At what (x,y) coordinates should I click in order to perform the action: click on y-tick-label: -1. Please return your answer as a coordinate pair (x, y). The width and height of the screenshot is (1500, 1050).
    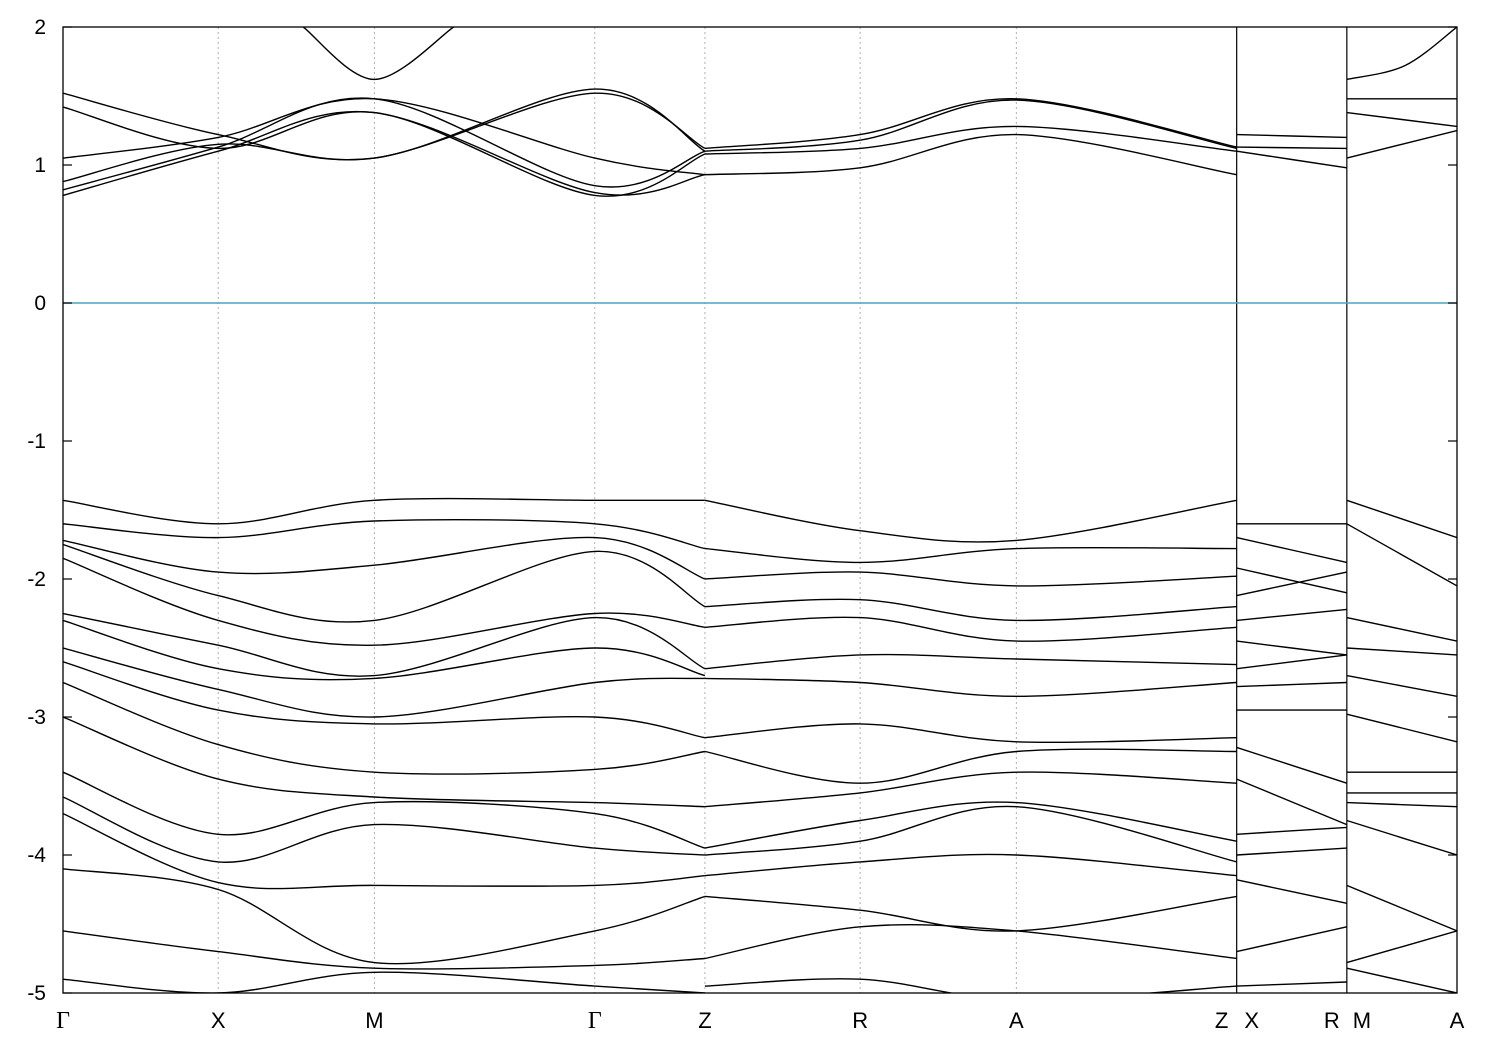
    Looking at the image, I should click on (36, 441).